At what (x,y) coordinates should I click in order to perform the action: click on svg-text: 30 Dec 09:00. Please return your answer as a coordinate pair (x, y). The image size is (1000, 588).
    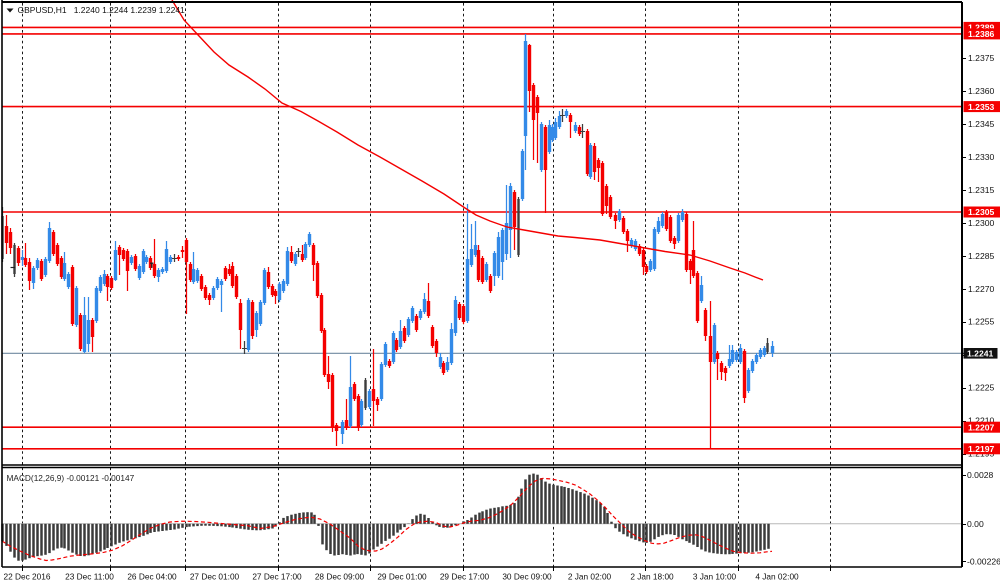
    Looking at the image, I should click on (527, 577).